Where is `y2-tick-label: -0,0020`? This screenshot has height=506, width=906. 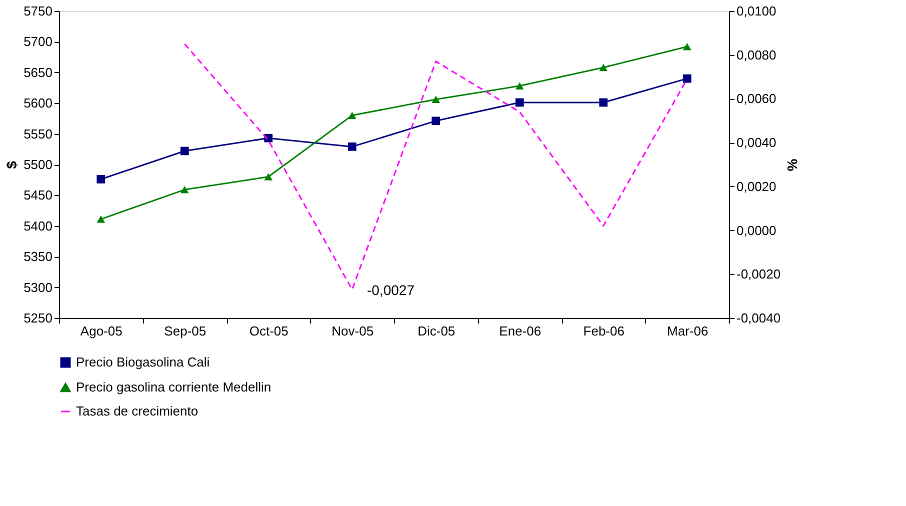
y2-tick-label: -0,0020 is located at coordinates (758, 274).